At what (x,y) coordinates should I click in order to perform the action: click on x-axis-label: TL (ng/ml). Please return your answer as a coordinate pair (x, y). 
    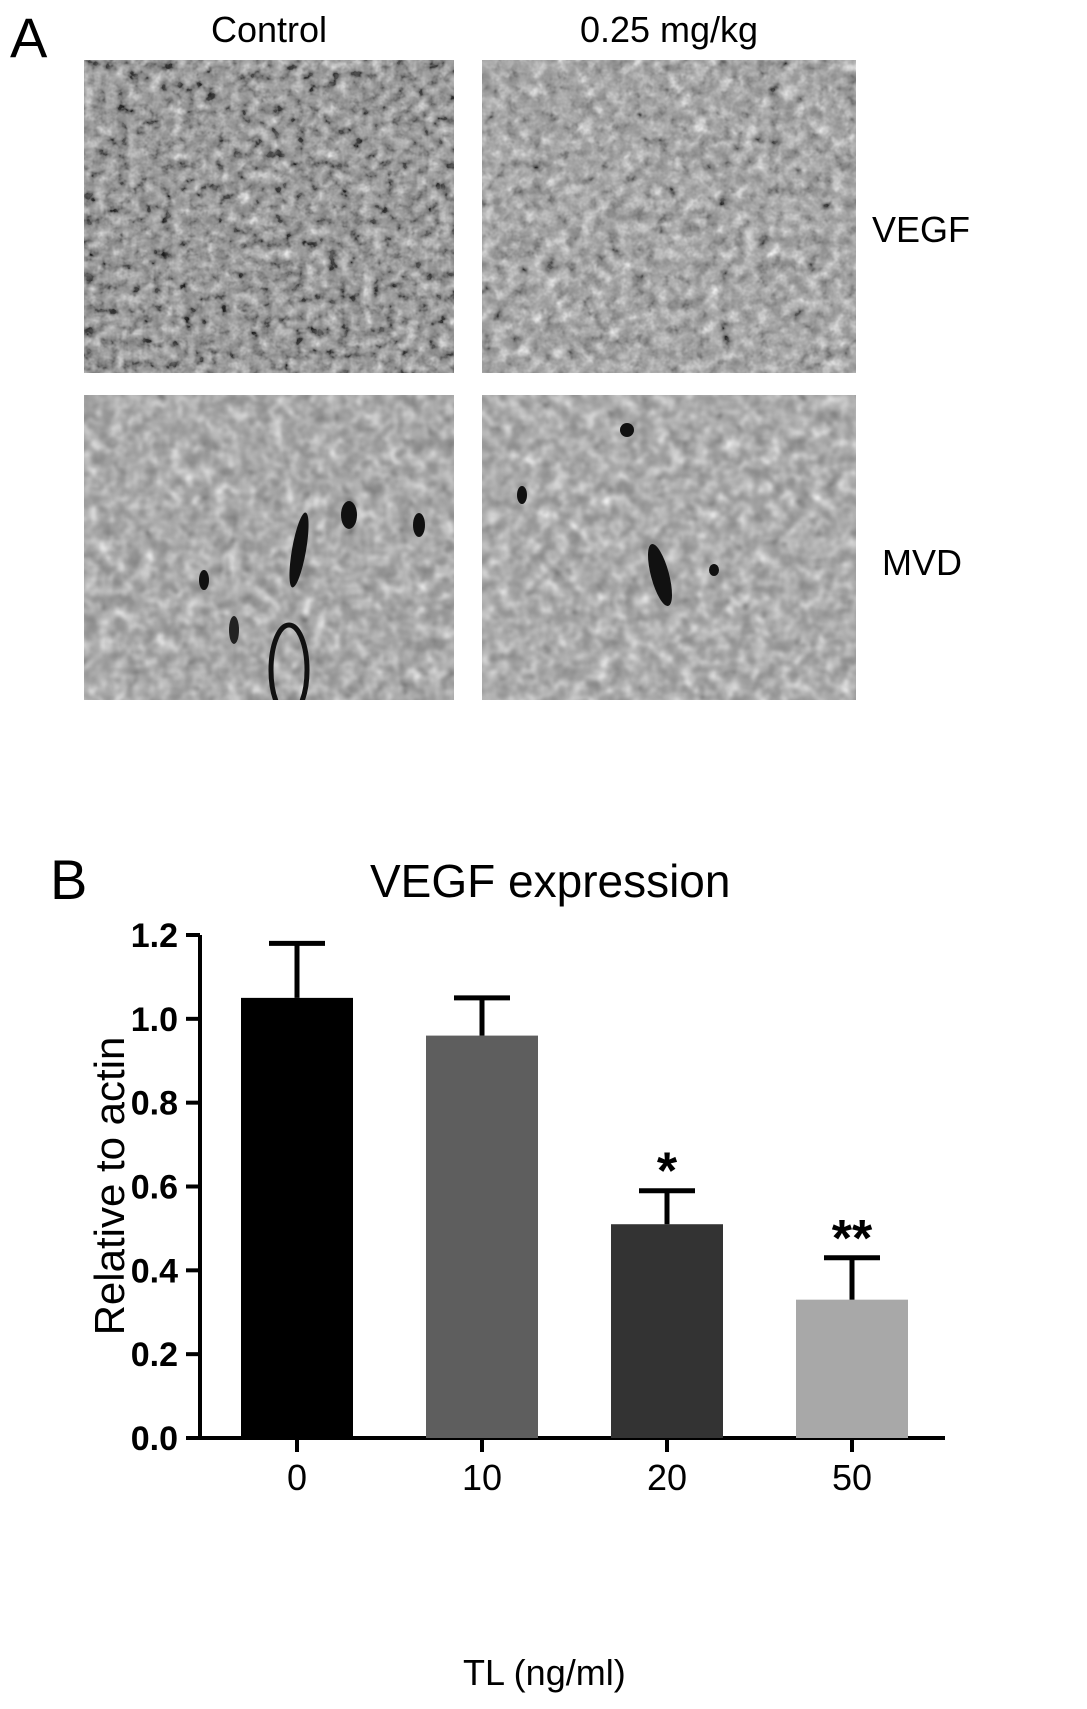
    Looking at the image, I should click on (544, 1672).